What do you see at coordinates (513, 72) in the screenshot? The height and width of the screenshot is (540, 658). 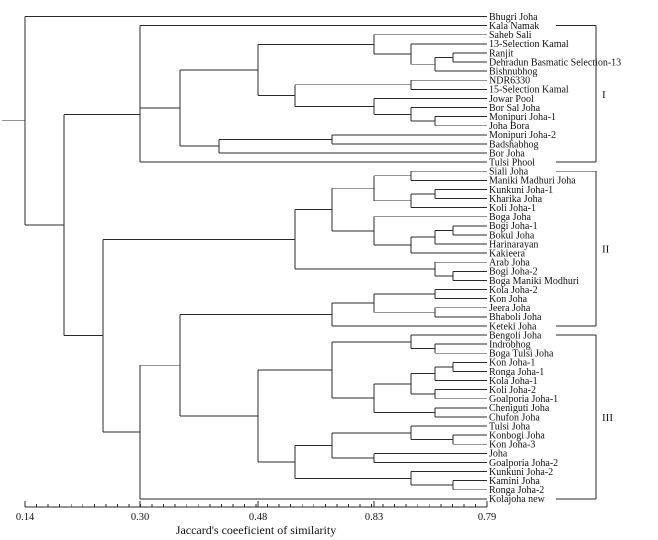 I see `leaf-label: Bishnubhog` at bounding box center [513, 72].